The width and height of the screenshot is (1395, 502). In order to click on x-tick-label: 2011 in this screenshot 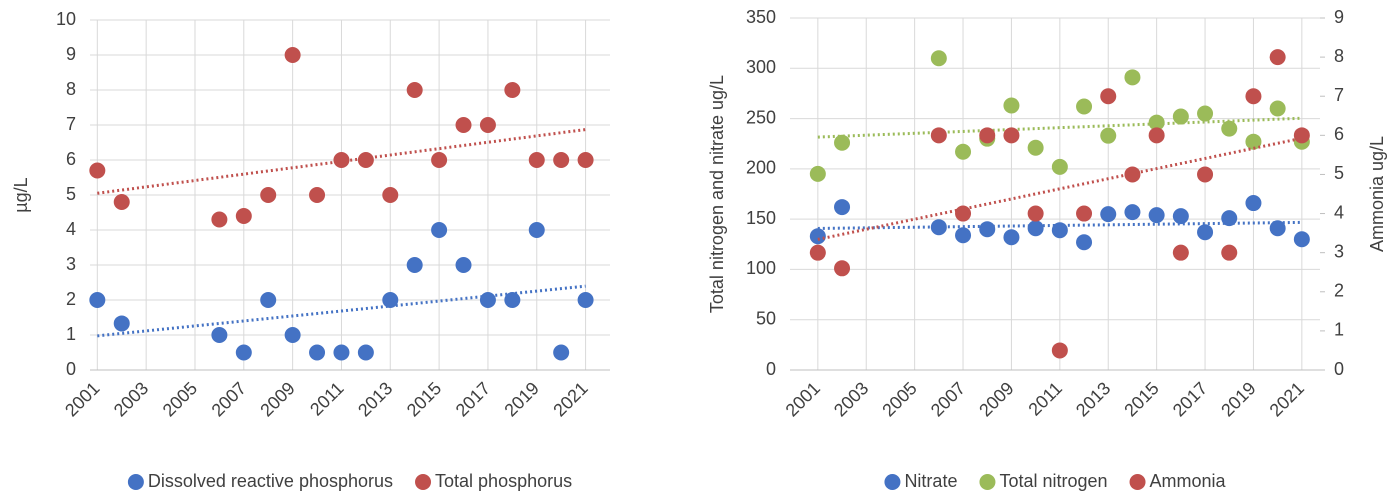, I will do `click(327, 399)`.